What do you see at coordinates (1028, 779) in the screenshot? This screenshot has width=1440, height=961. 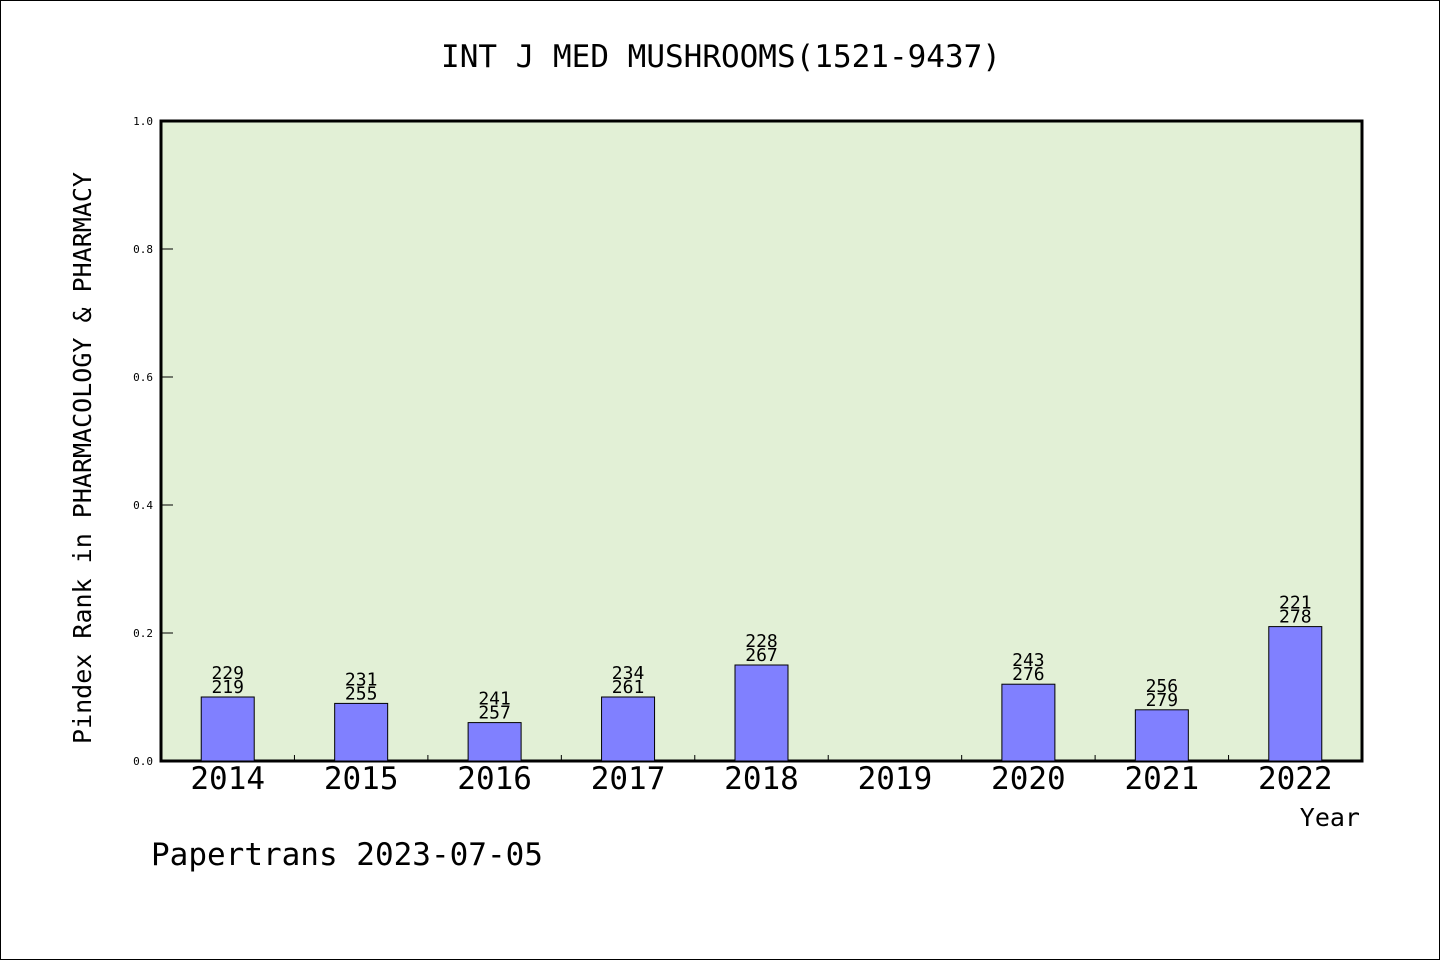 I see `x-tick-label: 2020` at bounding box center [1028, 779].